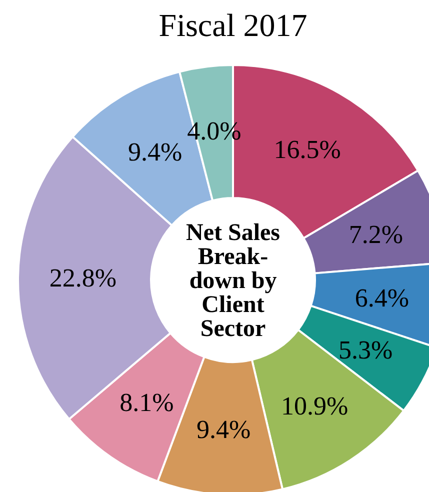 The height and width of the screenshot is (492, 429). Describe the element at coordinates (307, 149) in the screenshot. I see `data-label: 16.5%` at that location.